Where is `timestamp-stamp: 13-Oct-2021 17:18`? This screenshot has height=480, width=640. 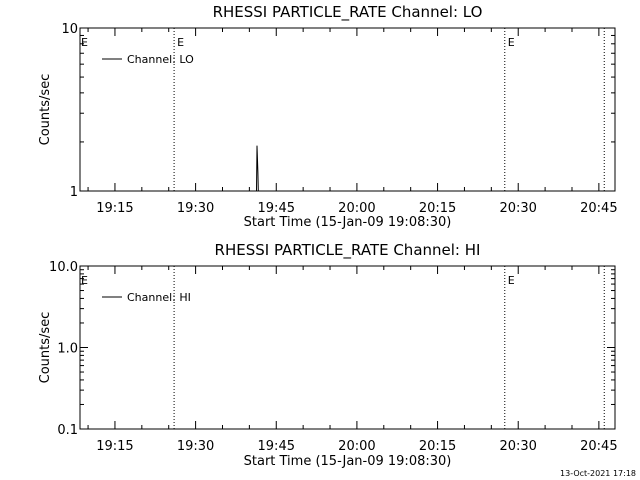 timestamp-stamp: 13-Oct-2021 17:18 is located at coordinates (598, 473).